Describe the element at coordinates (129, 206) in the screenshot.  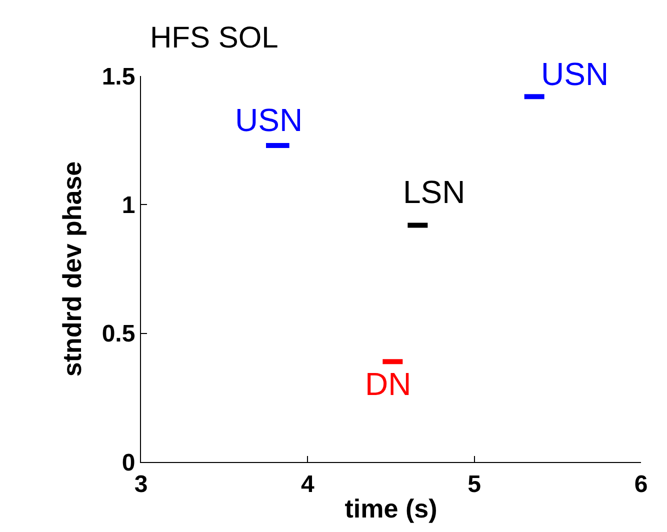
I see `y-tick-label: 1` at that location.